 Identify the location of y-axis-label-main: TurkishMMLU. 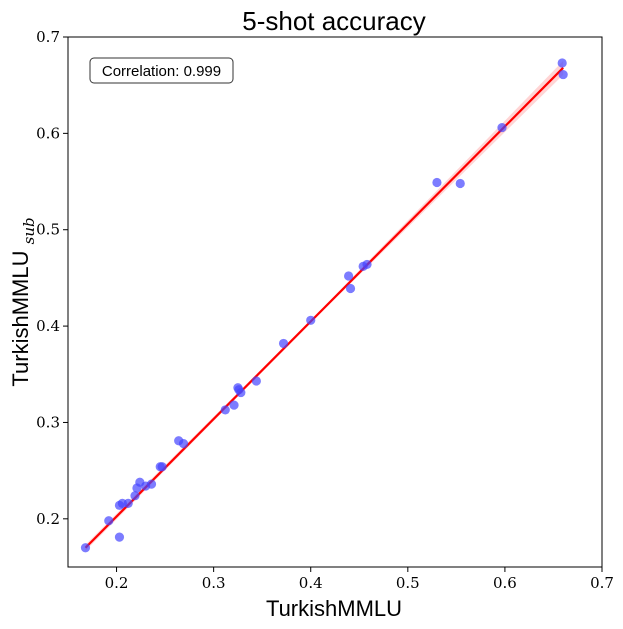
(20, 319).